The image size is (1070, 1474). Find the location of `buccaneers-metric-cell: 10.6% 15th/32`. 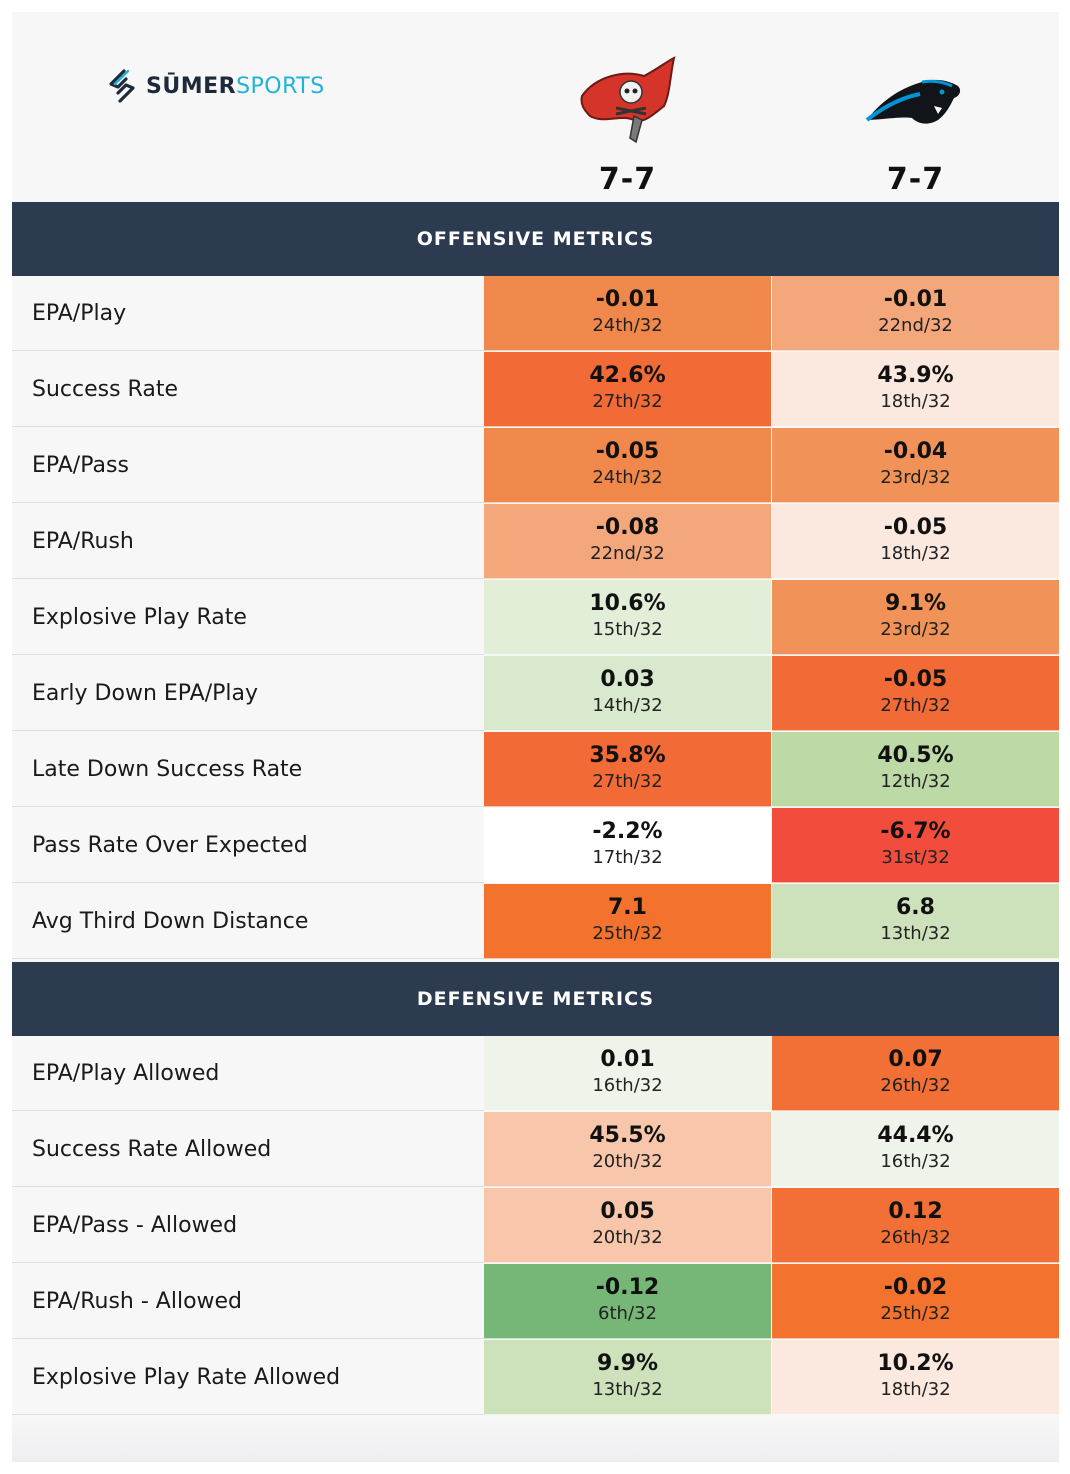

buccaneers-metric-cell: 10.6% 15th/32 is located at coordinates (627, 617).